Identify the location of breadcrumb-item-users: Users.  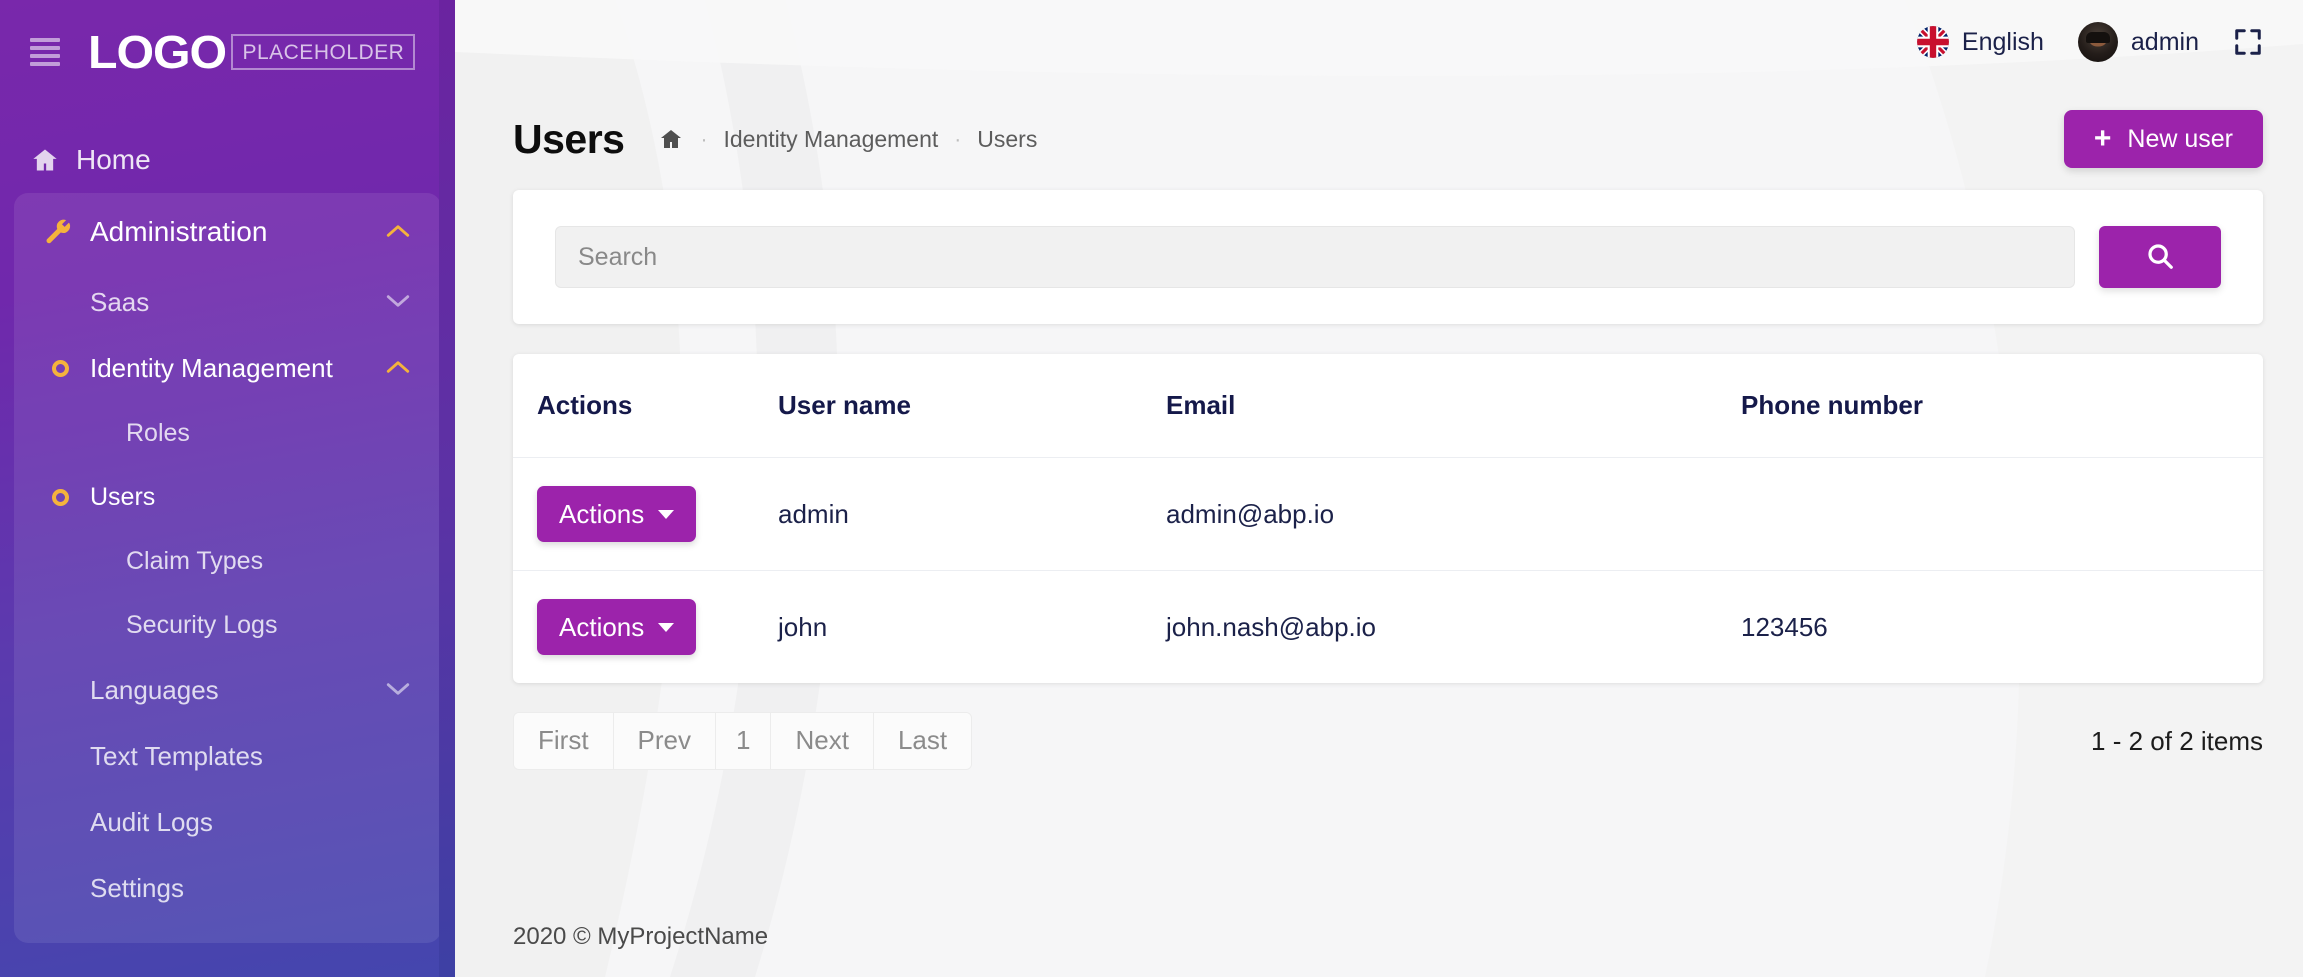
(1007, 138).